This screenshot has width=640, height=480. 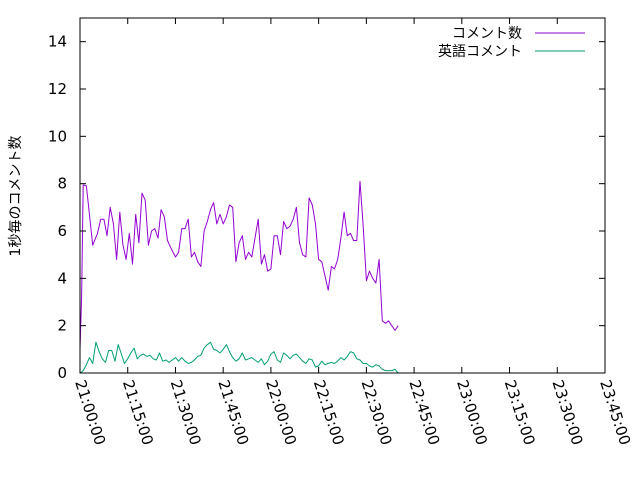 I want to click on legend-label-2: 英語コメント, so click(x=480, y=51).